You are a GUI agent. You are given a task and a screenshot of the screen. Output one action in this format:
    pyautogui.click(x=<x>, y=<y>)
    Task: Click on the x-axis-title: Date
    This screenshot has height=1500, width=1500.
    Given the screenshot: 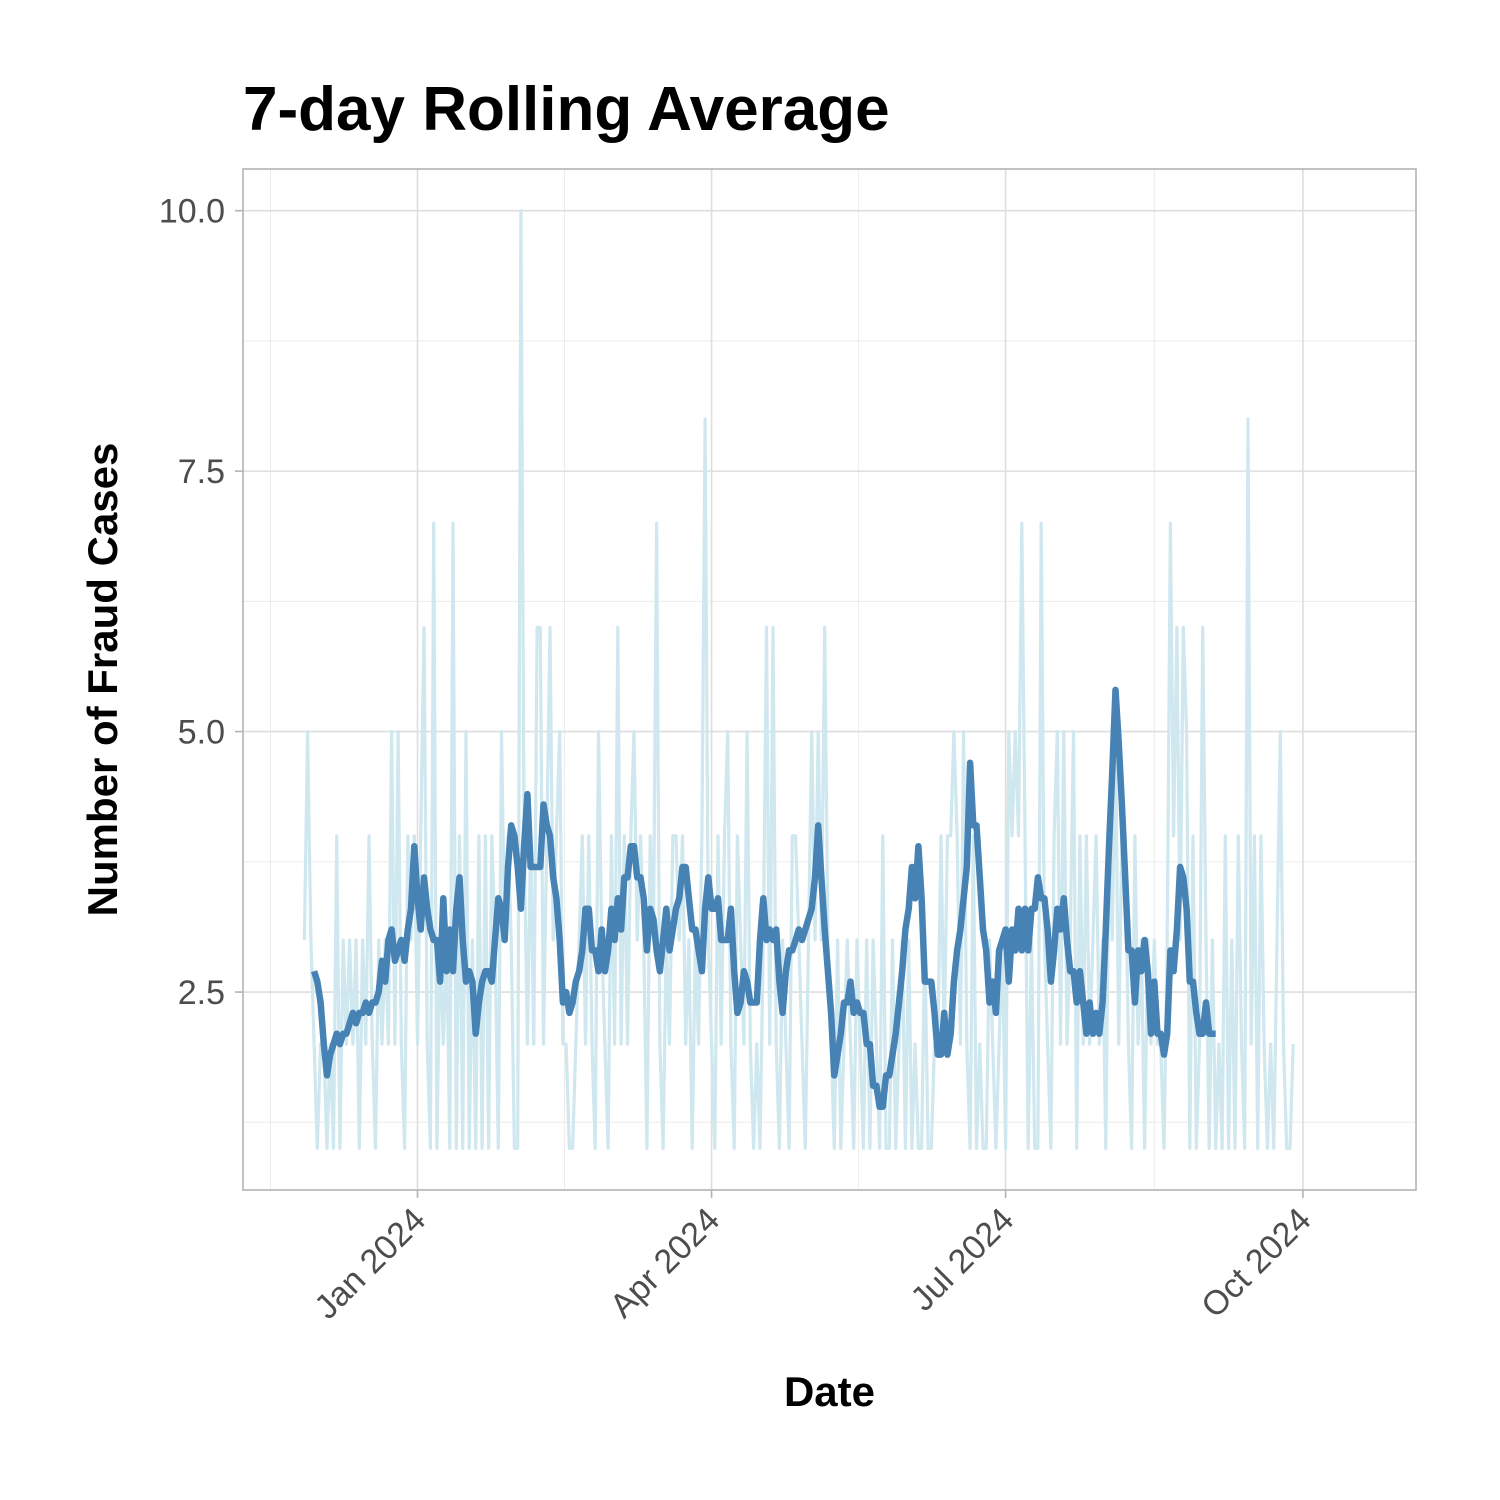 What is the action you would take?
    pyautogui.click(x=829, y=1391)
    